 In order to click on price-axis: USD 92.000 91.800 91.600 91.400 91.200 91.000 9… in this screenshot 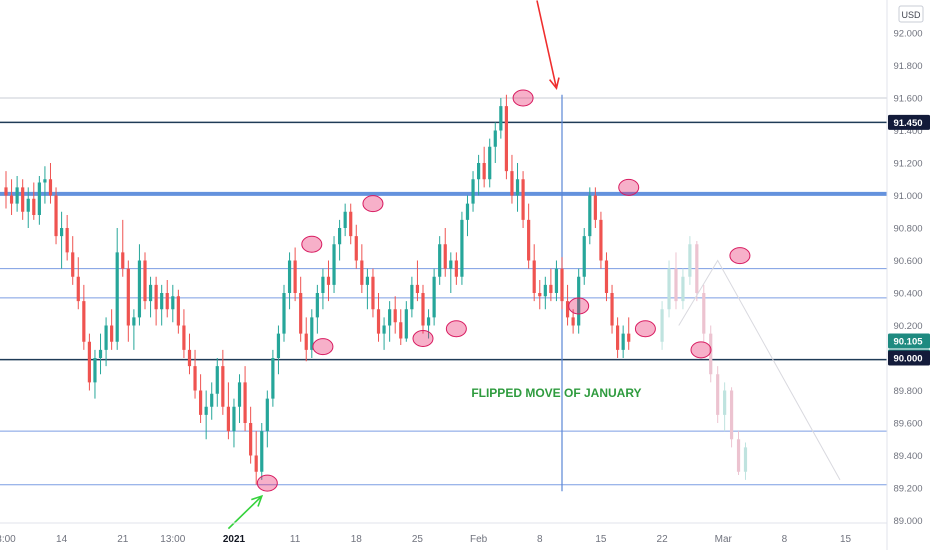, I will do `click(909, 275)`.